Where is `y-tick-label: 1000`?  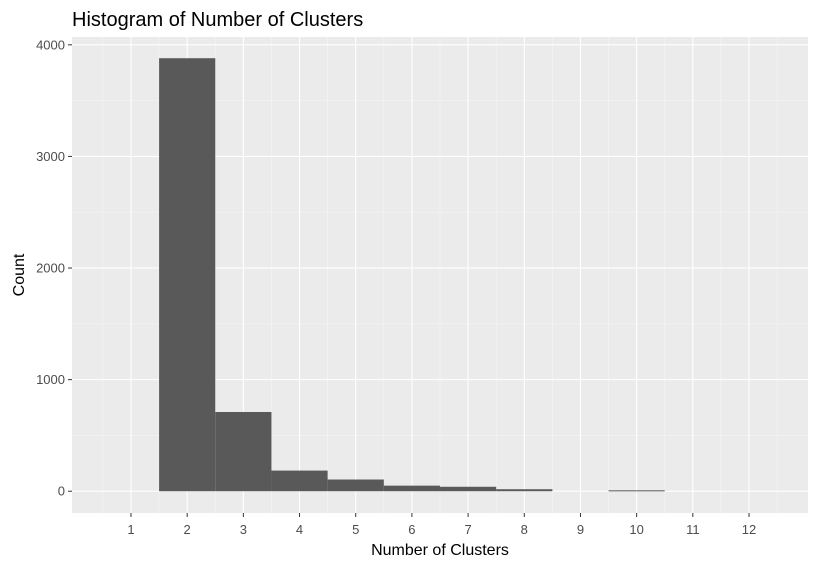 y-tick-label: 1000 is located at coordinates (50, 379).